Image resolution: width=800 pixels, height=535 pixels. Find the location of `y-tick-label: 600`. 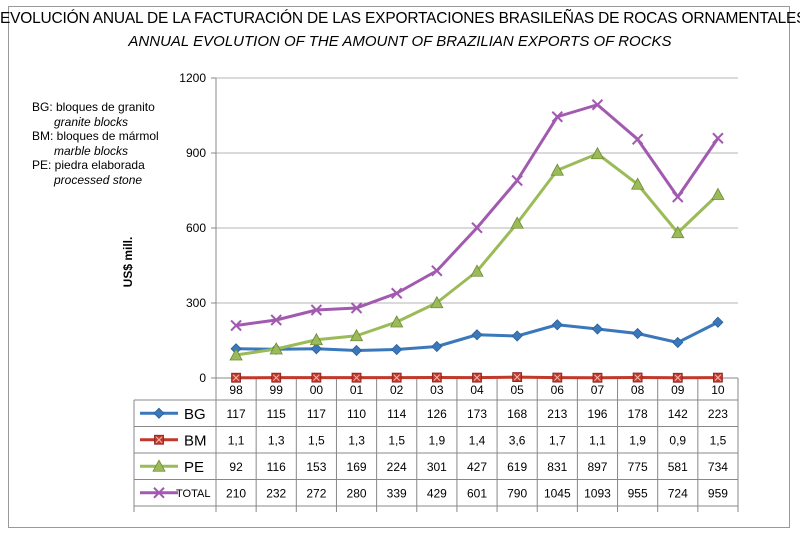

y-tick-label: 600 is located at coordinates (196, 228).